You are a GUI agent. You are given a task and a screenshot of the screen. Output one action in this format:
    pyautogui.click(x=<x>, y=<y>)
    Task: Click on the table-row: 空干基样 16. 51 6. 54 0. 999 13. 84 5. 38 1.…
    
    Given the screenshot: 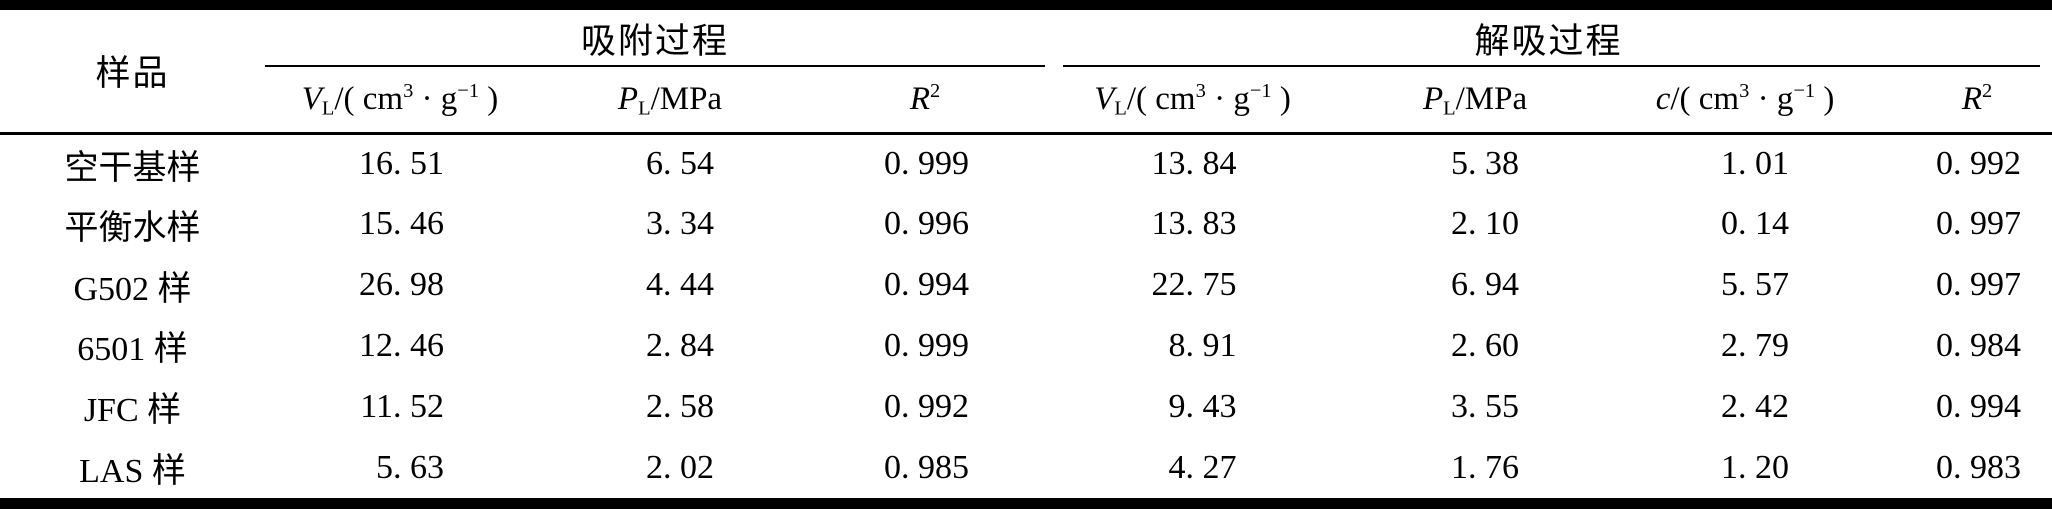 What is the action you would take?
    pyautogui.click(x=1026, y=163)
    